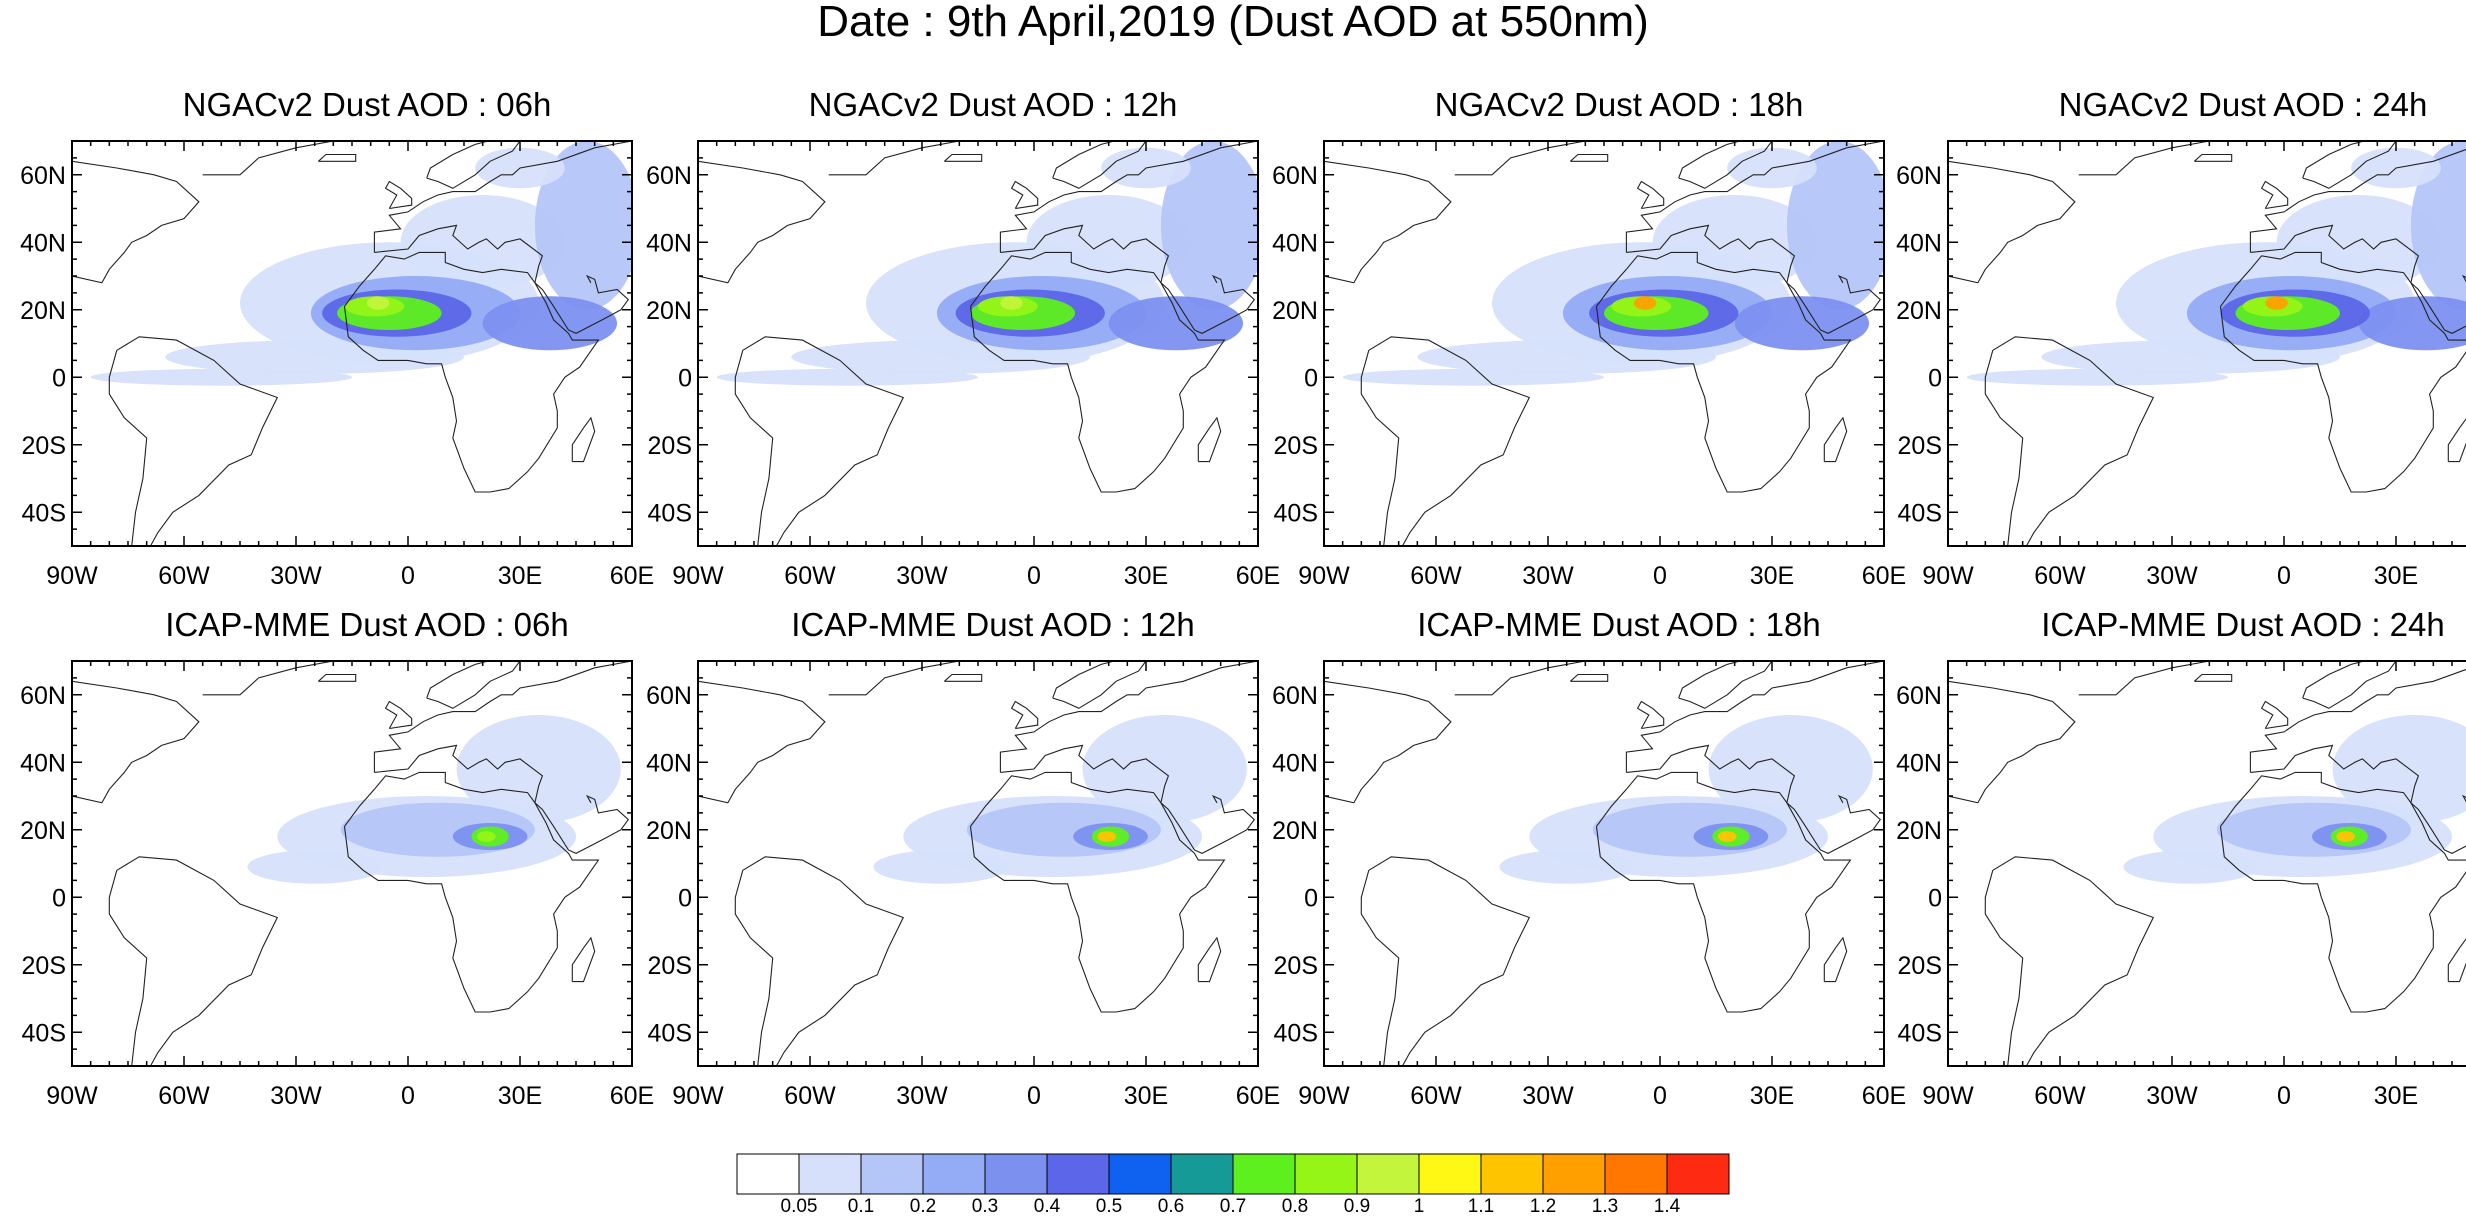 This screenshot has height=1222, width=2466. I want to click on colorbar-label: 0.9, so click(1357, 1204).